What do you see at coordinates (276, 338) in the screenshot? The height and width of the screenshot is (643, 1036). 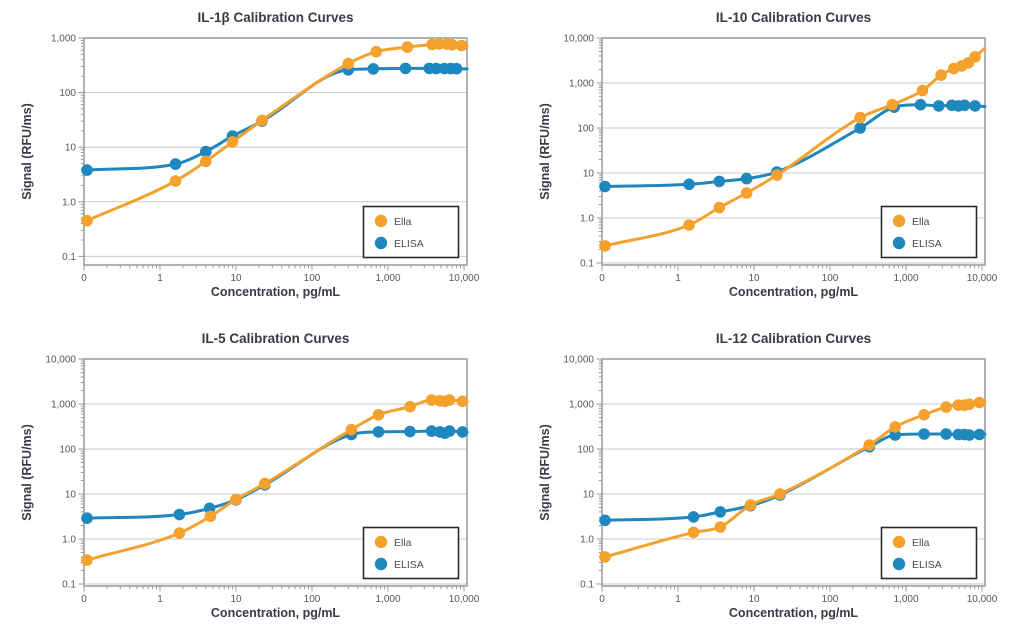 I see `chart-title: IL-5 Calibration Curves` at bounding box center [276, 338].